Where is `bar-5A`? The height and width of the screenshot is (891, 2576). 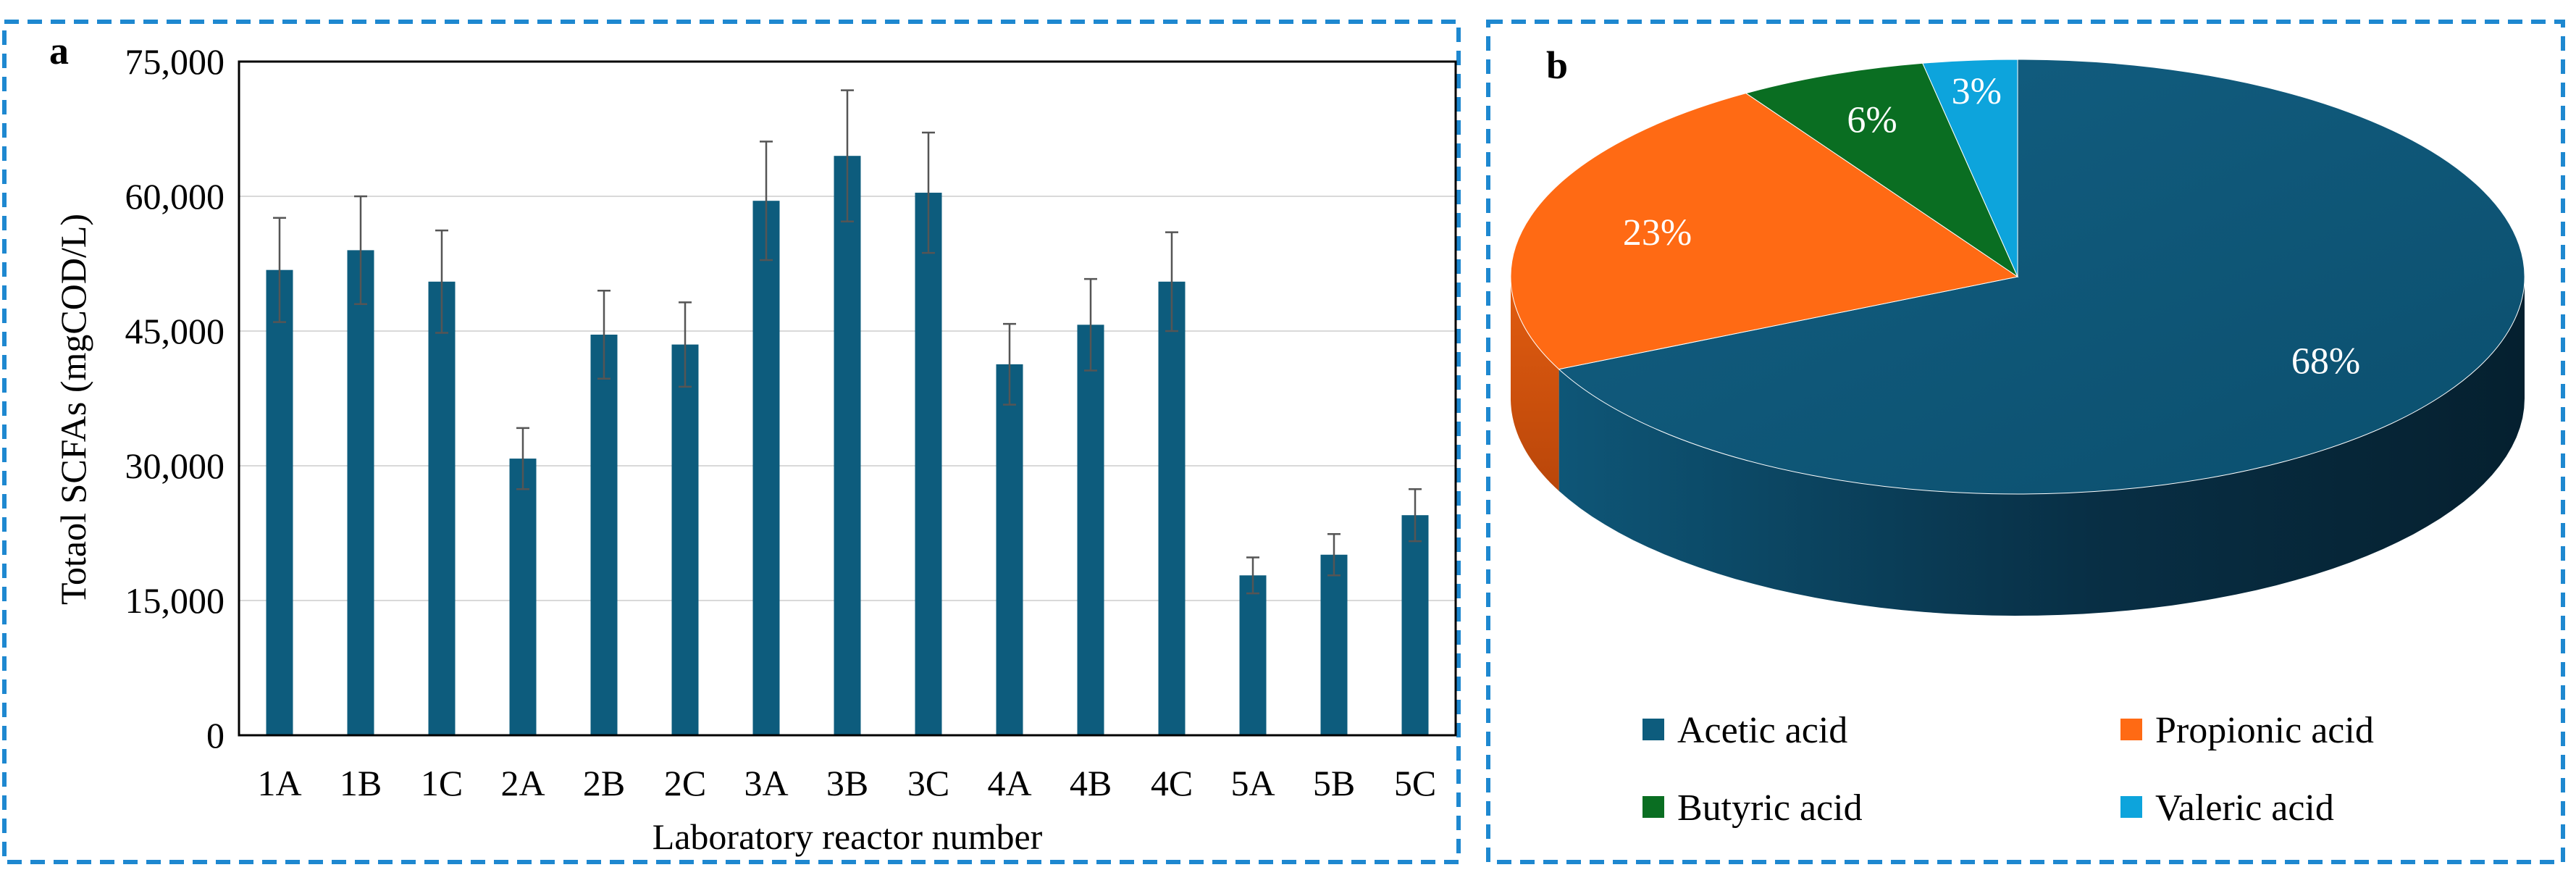
bar-5A is located at coordinates (1253, 655).